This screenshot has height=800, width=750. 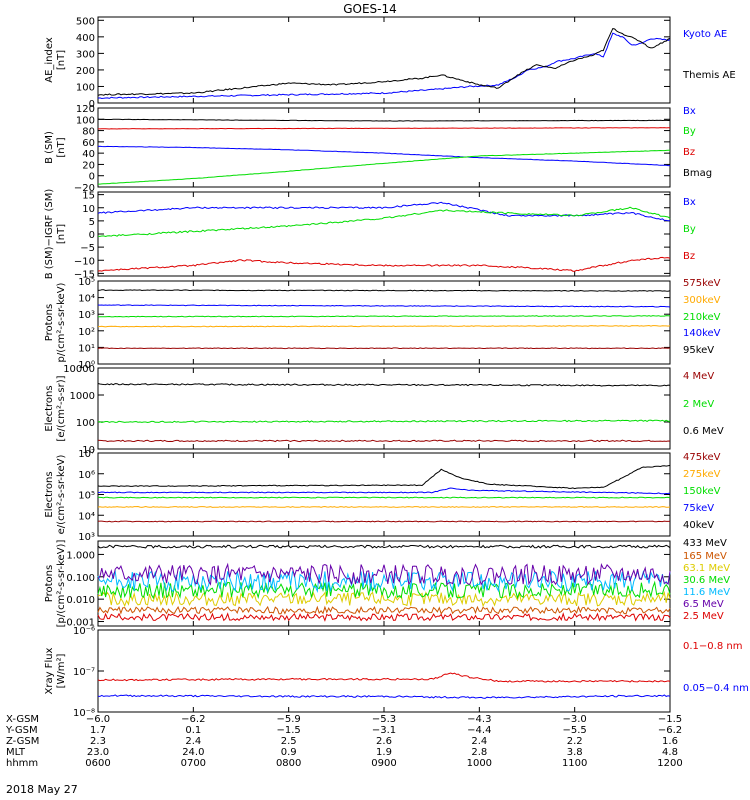 I want to click on y-axis-label: Electrons, so click(x=49, y=408).